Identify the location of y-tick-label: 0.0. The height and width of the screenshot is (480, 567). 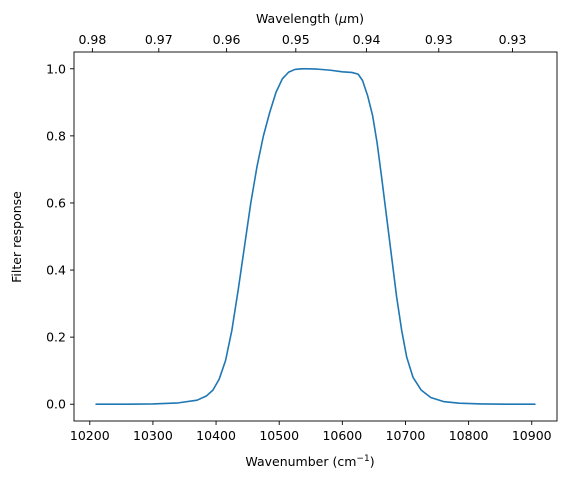
(56, 404).